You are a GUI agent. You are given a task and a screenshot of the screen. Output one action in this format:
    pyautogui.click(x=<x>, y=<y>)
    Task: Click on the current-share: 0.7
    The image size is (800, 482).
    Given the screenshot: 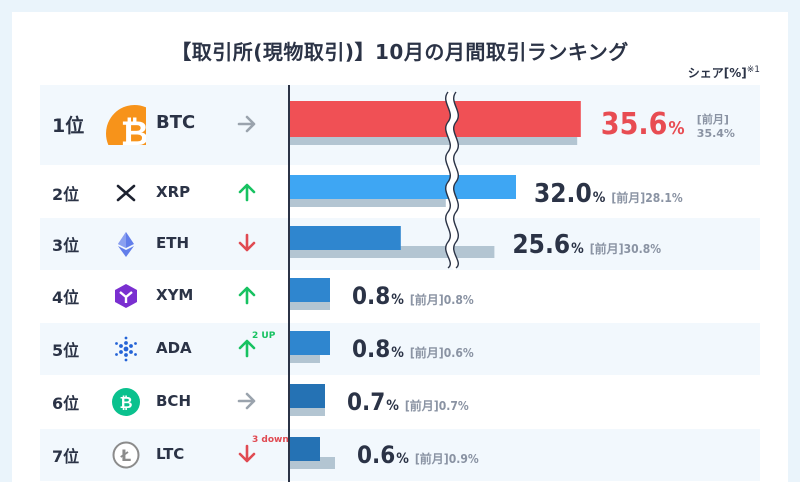 What is the action you would take?
    pyautogui.click(x=366, y=402)
    